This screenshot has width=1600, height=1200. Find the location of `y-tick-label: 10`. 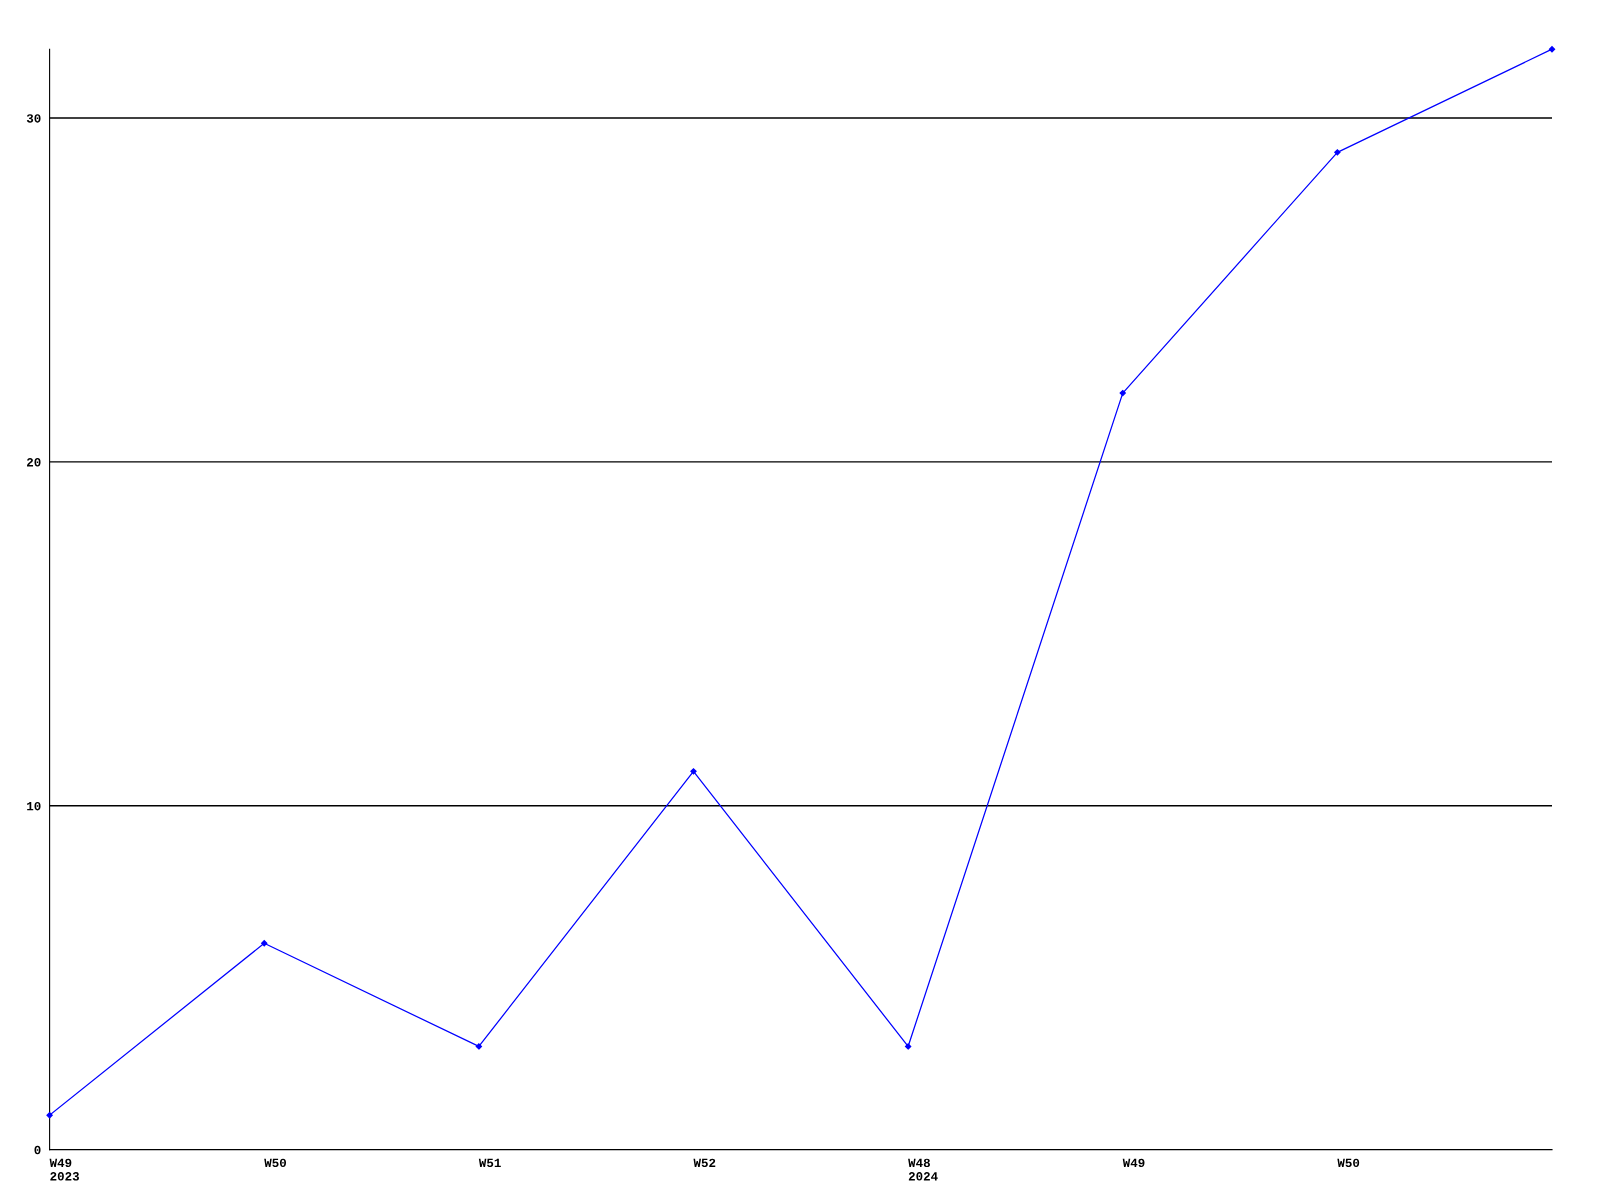

y-tick-label: 10 is located at coordinates (34, 806).